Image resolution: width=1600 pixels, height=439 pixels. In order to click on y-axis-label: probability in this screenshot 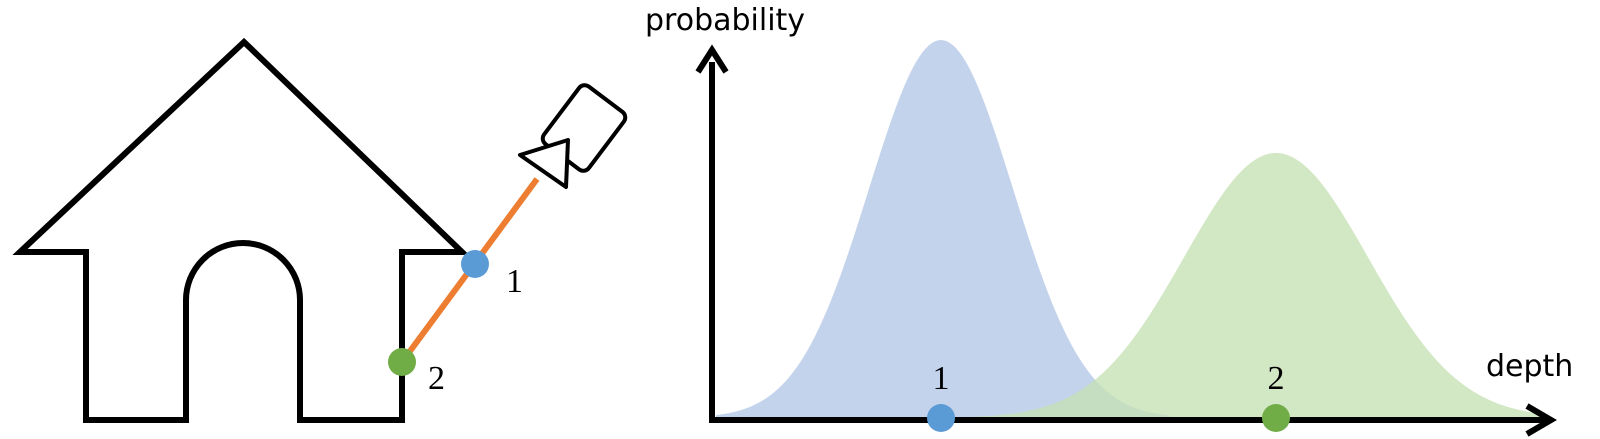, I will do `click(725, 20)`.